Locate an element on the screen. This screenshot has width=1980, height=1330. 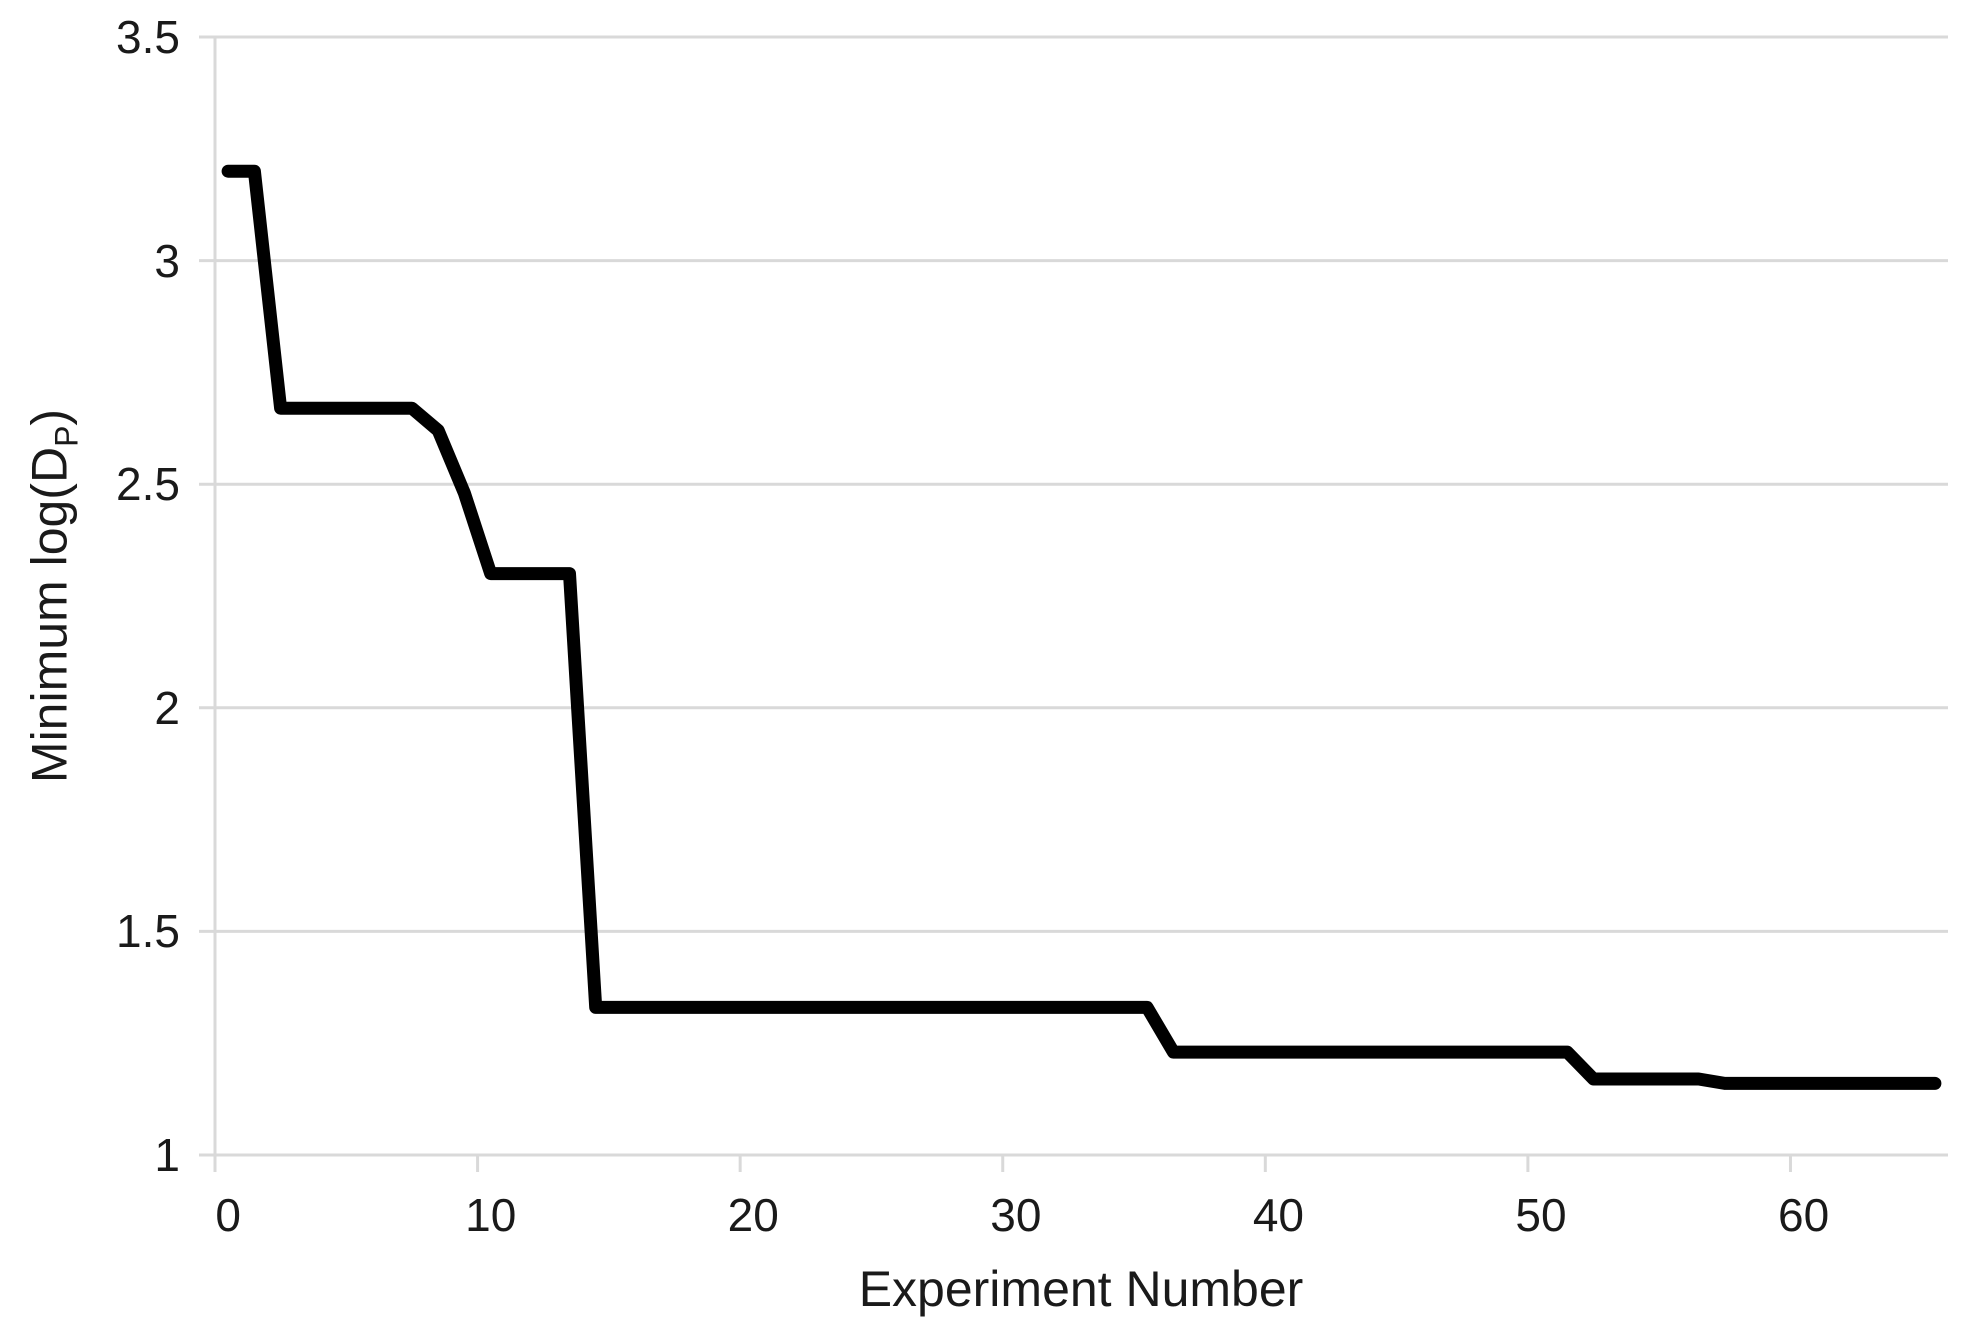
x-tick-label: 20 is located at coordinates (753, 1215).